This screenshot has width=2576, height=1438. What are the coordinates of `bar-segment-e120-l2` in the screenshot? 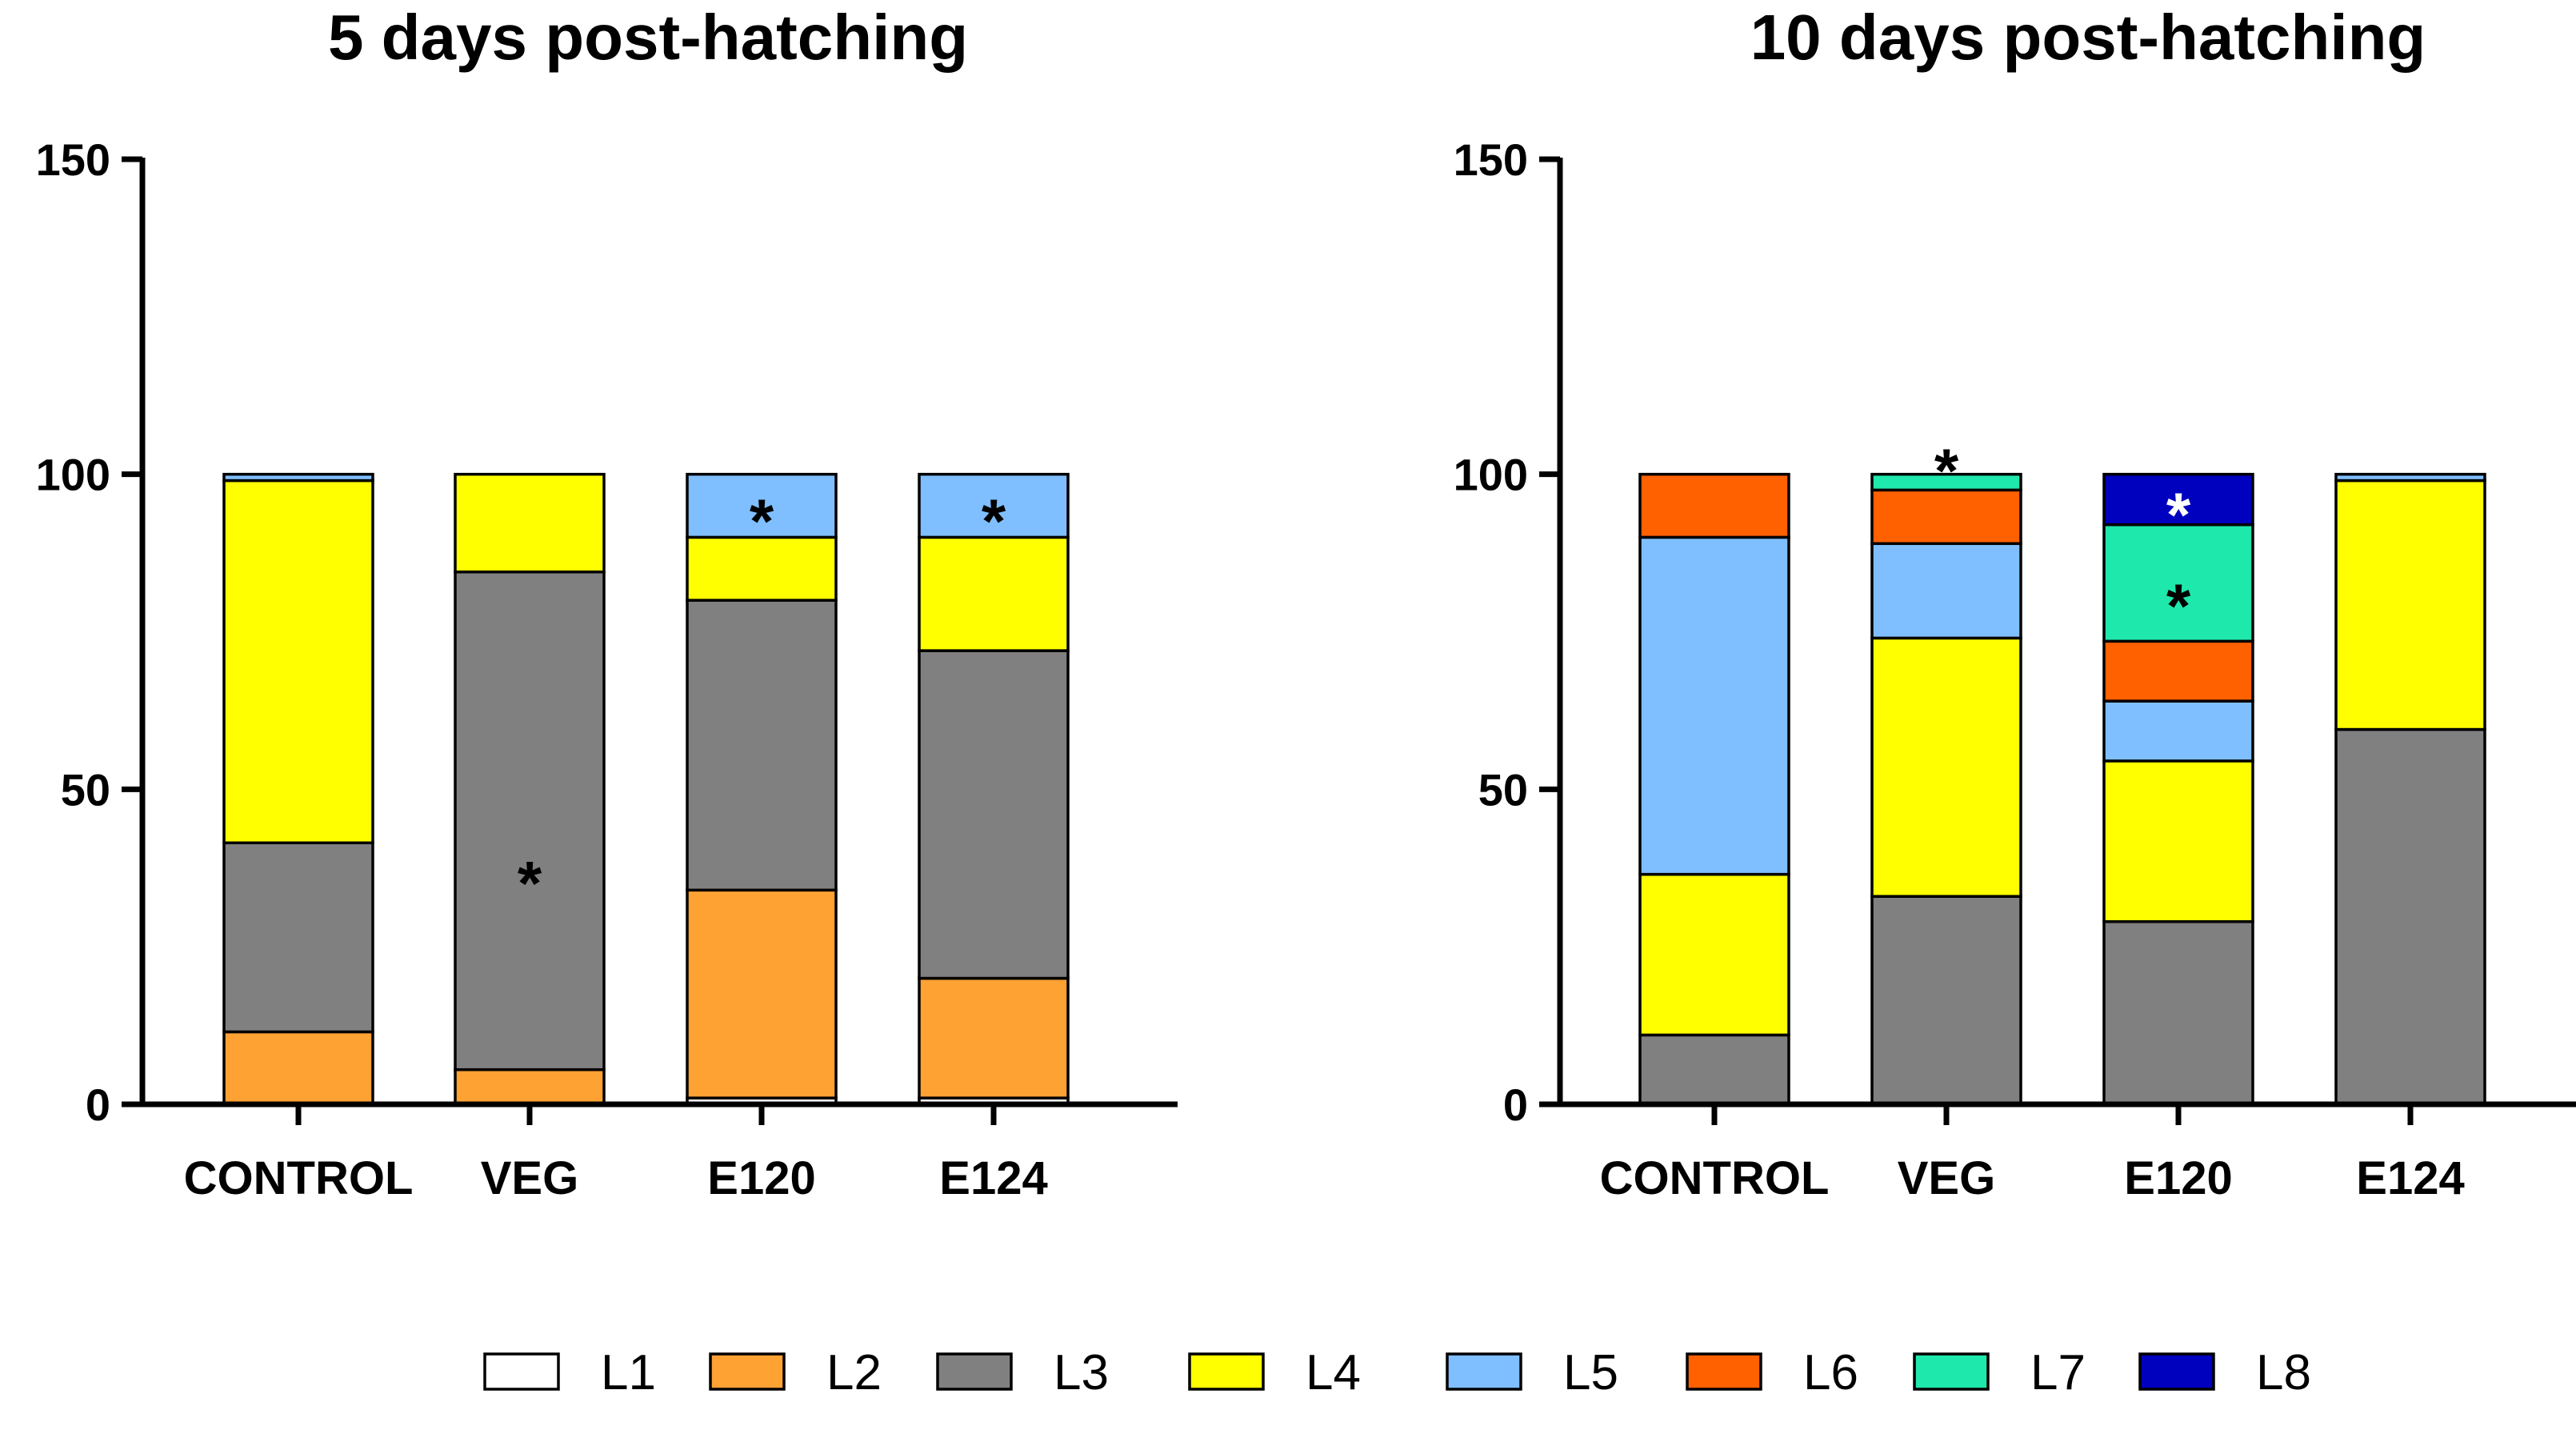 It's located at (762, 994).